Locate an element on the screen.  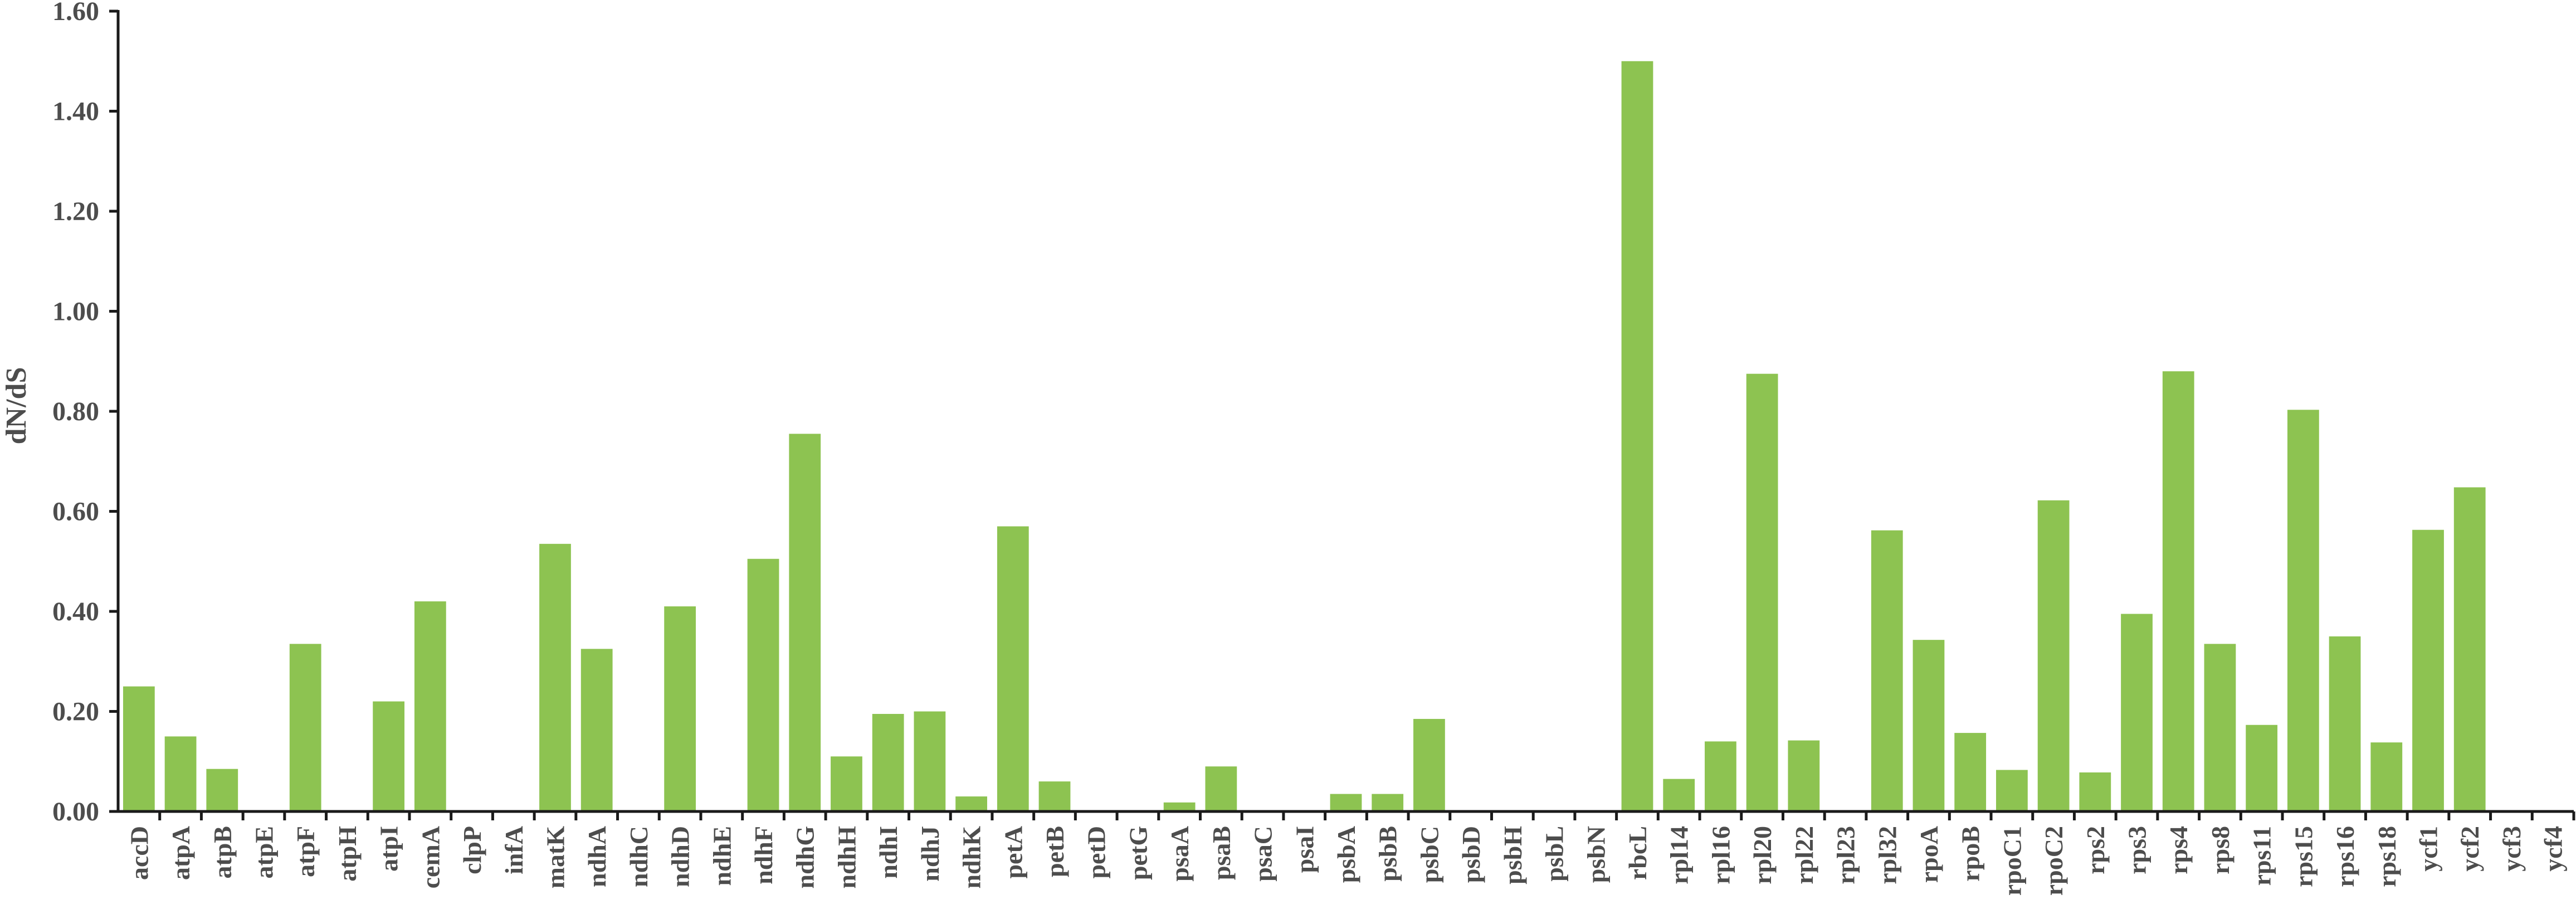
bar-psaA is located at coordinates (1179, 806).